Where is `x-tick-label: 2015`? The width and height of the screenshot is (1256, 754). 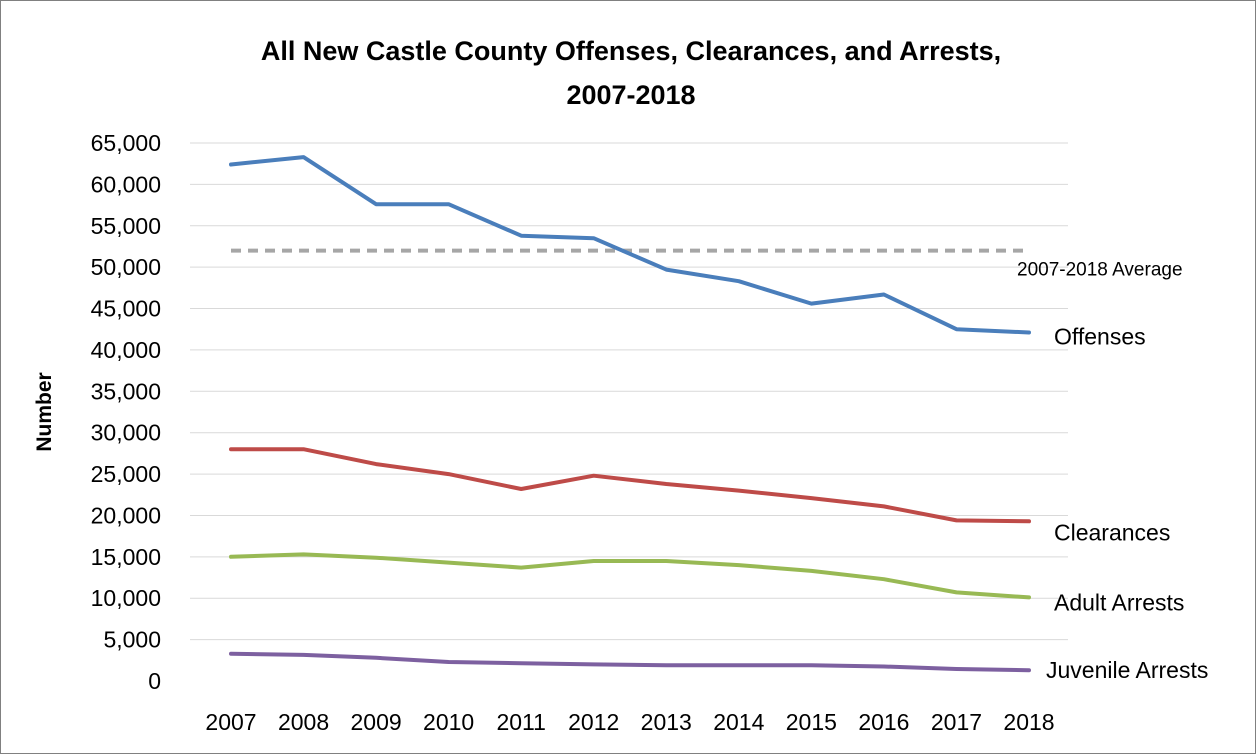
x-tick-label: 2015 is located at coordinates (811, 722).